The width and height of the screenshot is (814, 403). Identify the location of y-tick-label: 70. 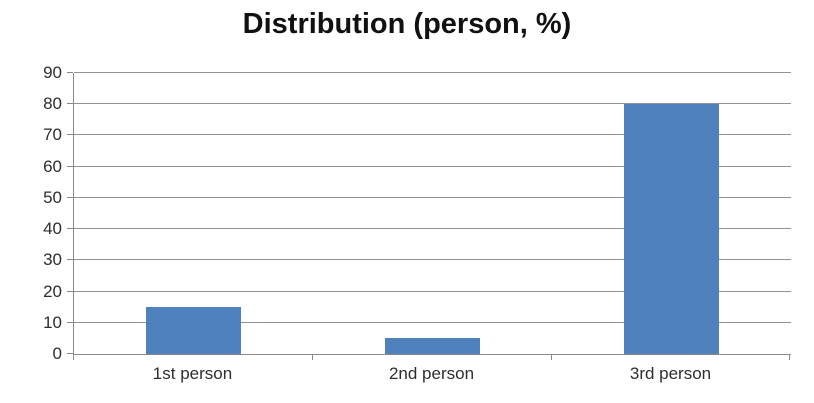
(52, 135).